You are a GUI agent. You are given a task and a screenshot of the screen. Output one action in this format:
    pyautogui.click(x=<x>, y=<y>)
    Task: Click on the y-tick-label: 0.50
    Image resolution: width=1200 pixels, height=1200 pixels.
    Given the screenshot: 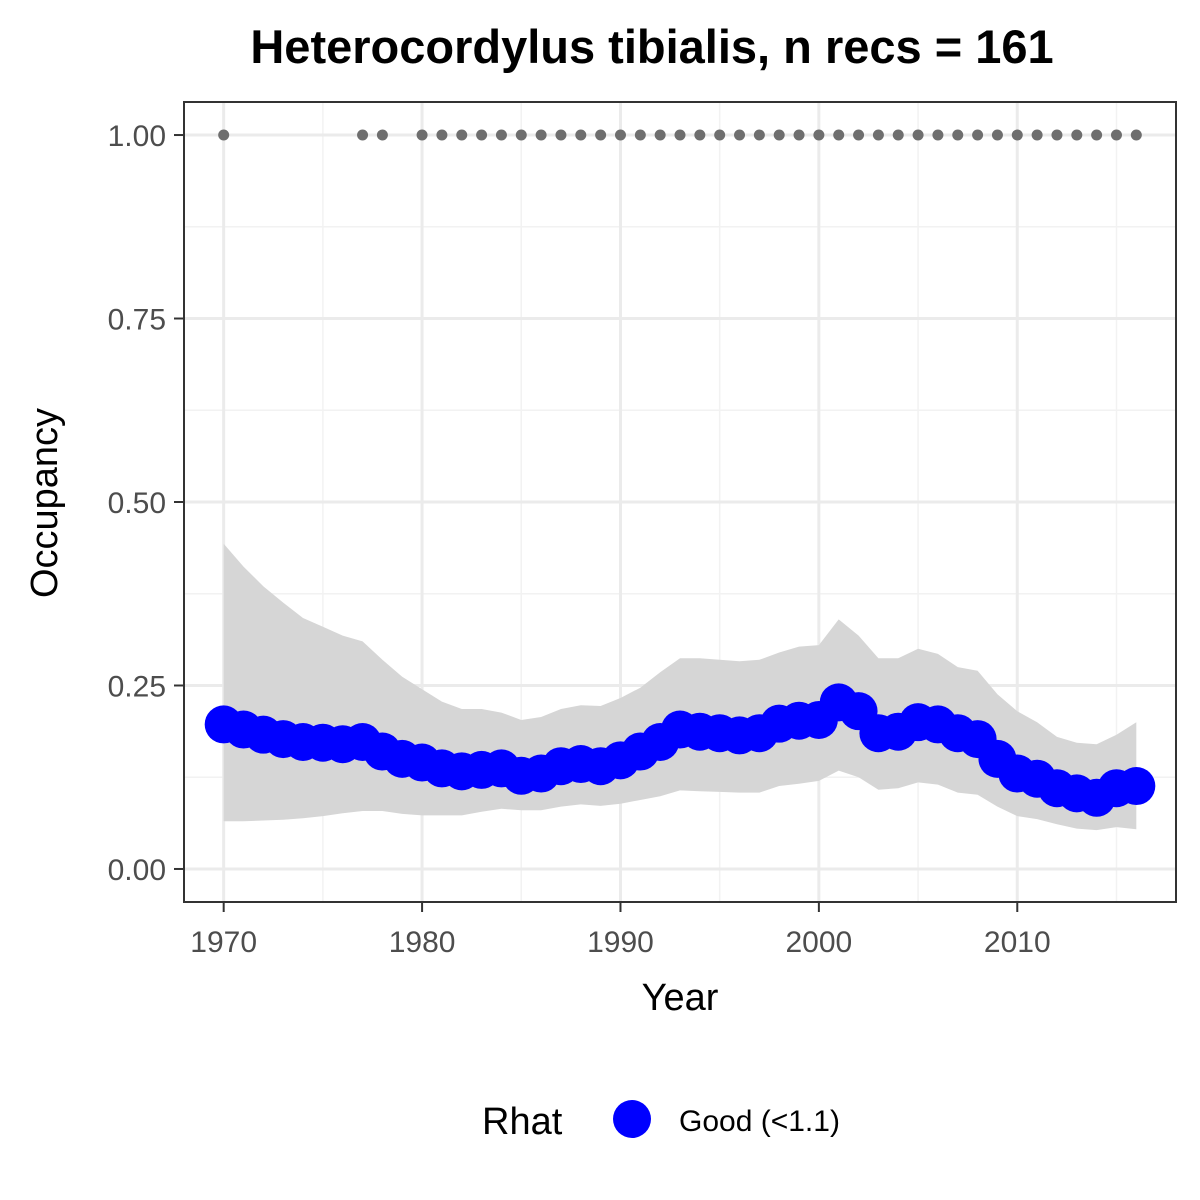 What is the action you would take?
    pyautogui.click(x=137, y=503)
    